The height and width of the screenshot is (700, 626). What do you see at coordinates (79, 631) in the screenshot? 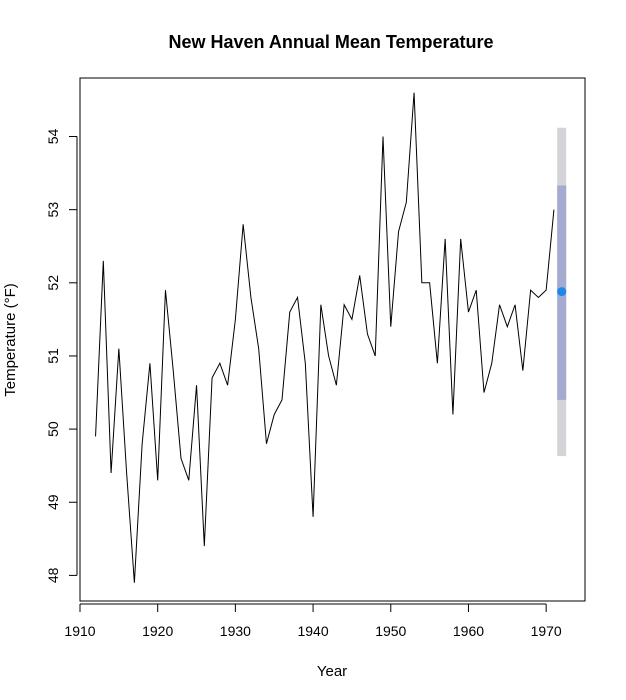
I see `x-tick-label: 1910` at bounding box center [79, 631].